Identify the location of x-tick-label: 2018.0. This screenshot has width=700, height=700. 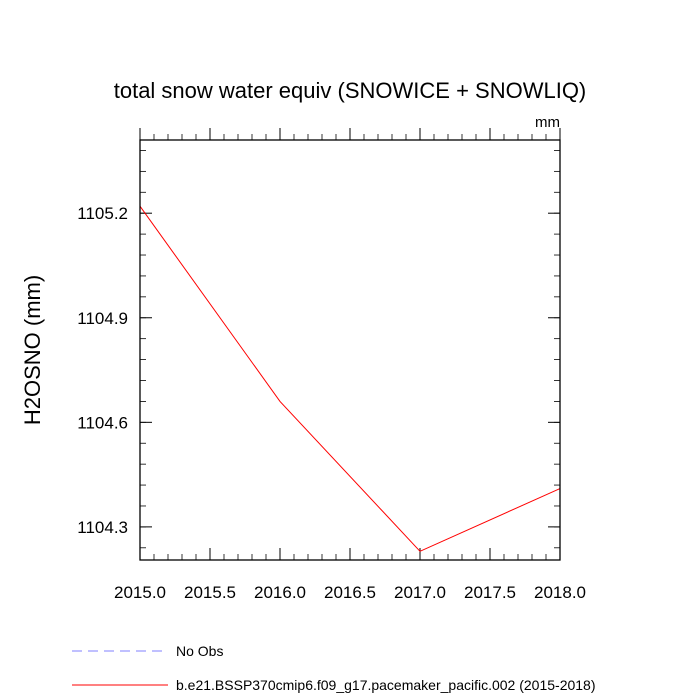
(560, 592).